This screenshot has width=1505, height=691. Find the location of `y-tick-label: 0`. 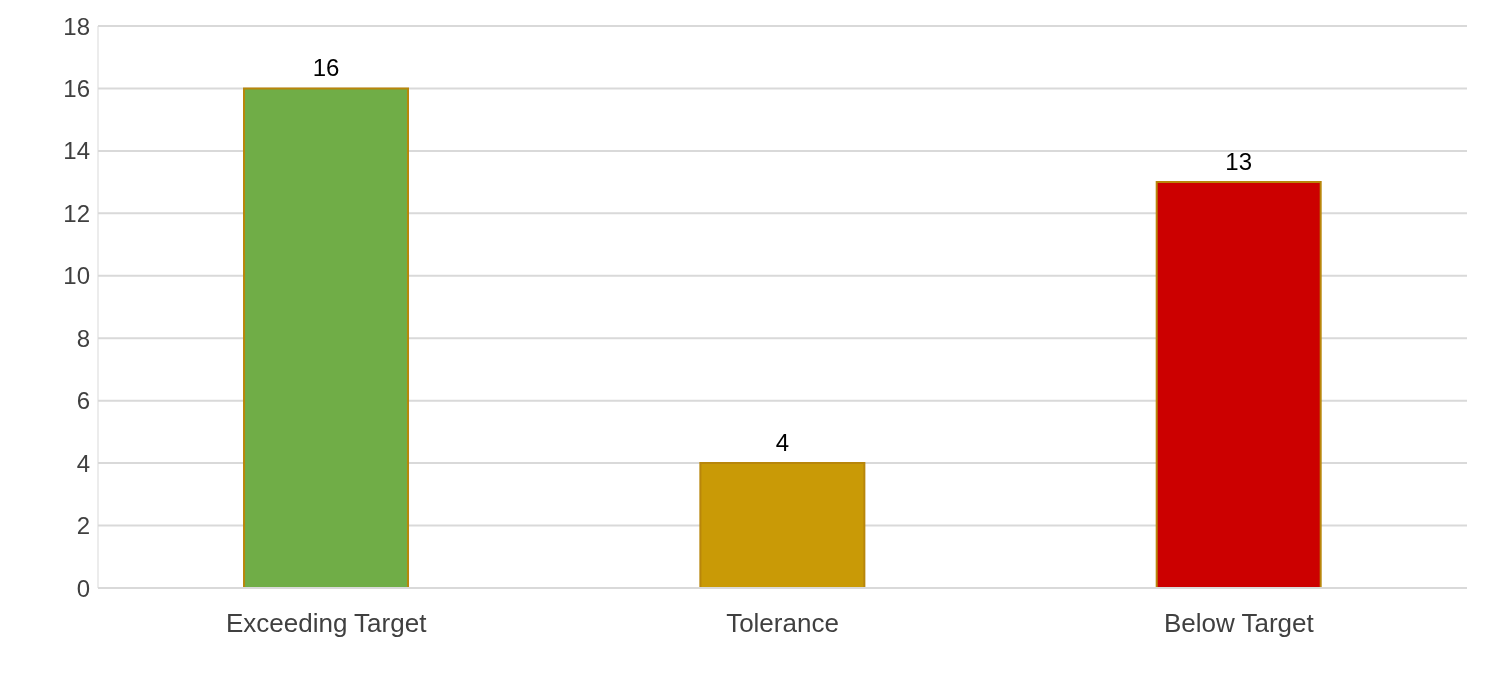

y-tick-label: 0 is located at coordinates (83, 588).